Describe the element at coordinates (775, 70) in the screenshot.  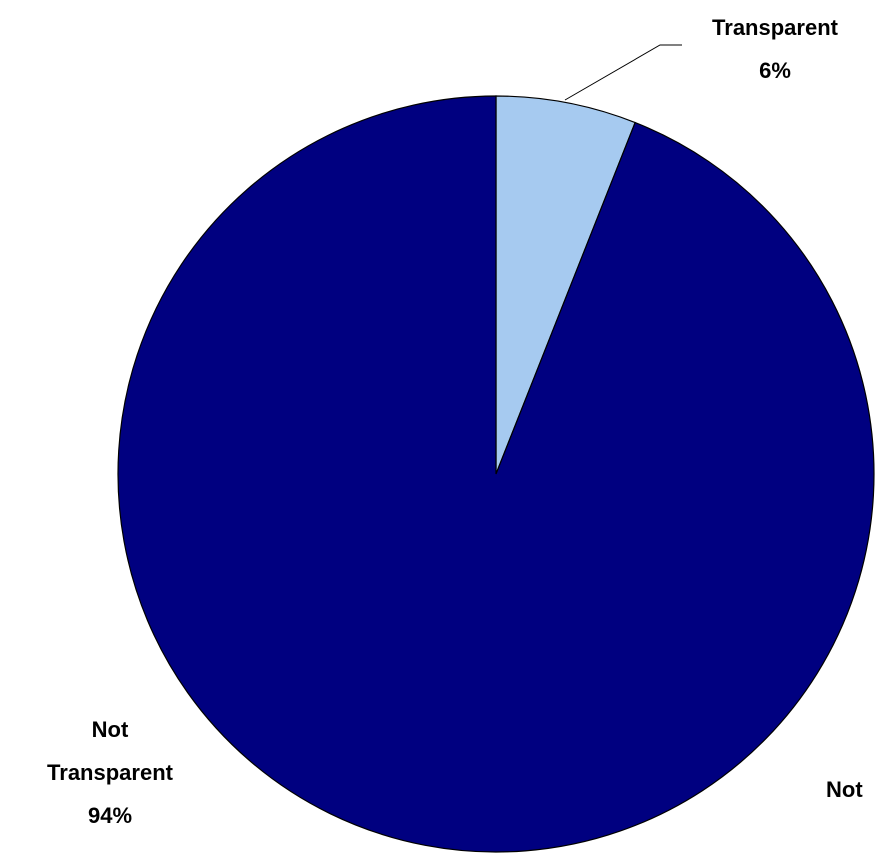
I see `slice-value: 6%` at that location.